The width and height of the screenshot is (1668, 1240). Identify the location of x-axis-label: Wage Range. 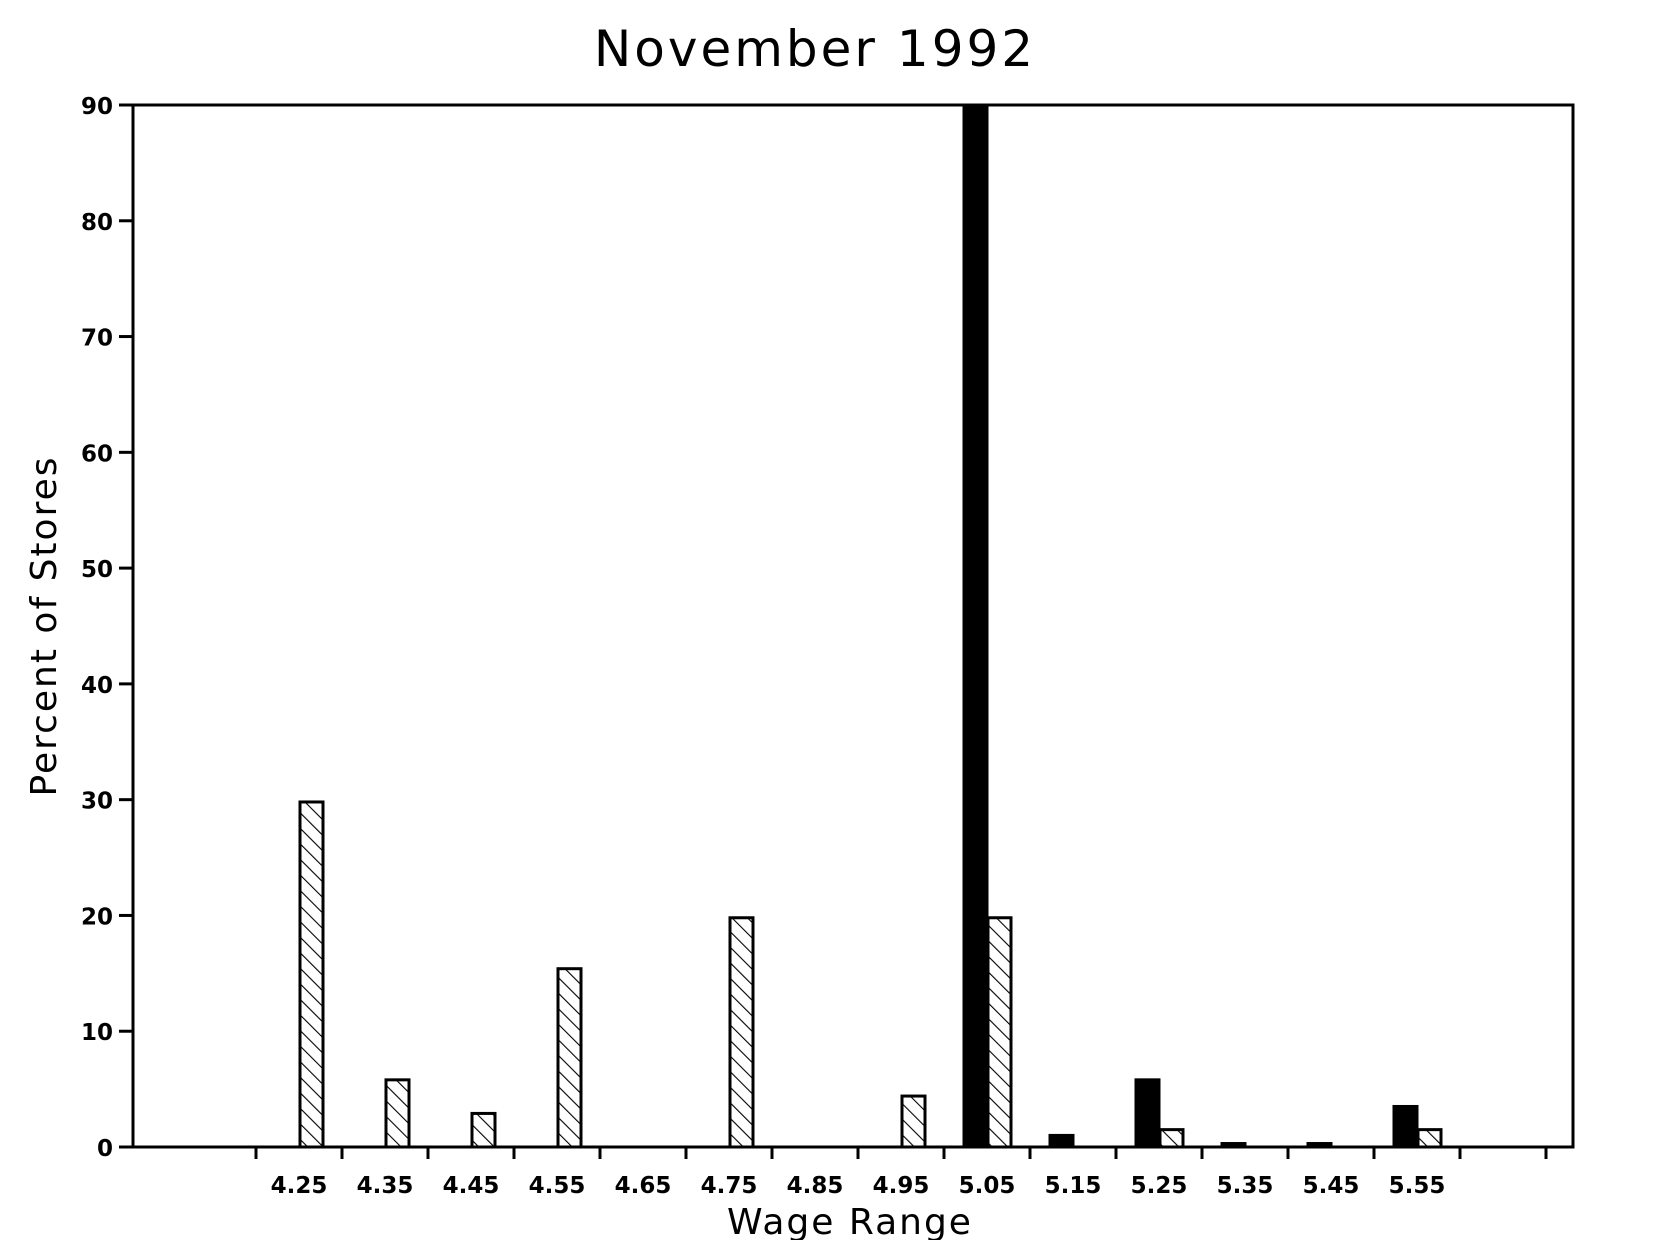
(850, 1221).